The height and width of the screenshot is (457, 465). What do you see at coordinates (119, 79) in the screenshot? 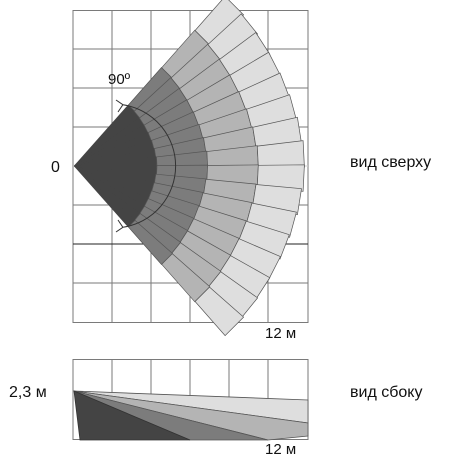
I see `angle-label: 90º` at bounding box center [119, 79].